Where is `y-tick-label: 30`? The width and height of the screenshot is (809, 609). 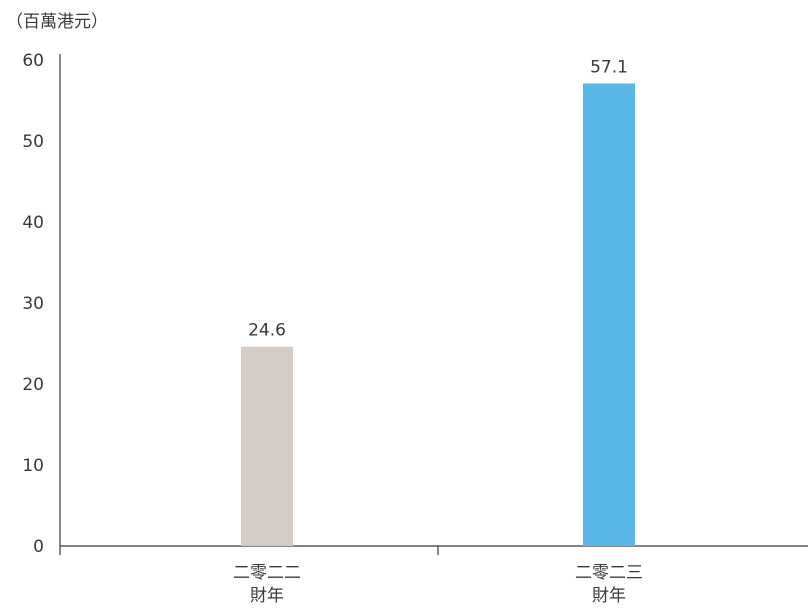 y-tick-label: 30 is located at coordinates (33, 304).